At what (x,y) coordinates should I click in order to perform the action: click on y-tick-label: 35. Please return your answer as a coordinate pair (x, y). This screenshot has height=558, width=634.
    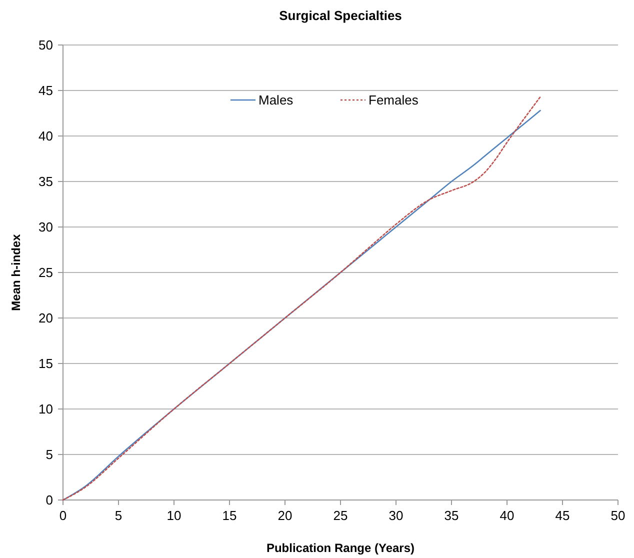
    Looking at the image, I should click on (45, 182).